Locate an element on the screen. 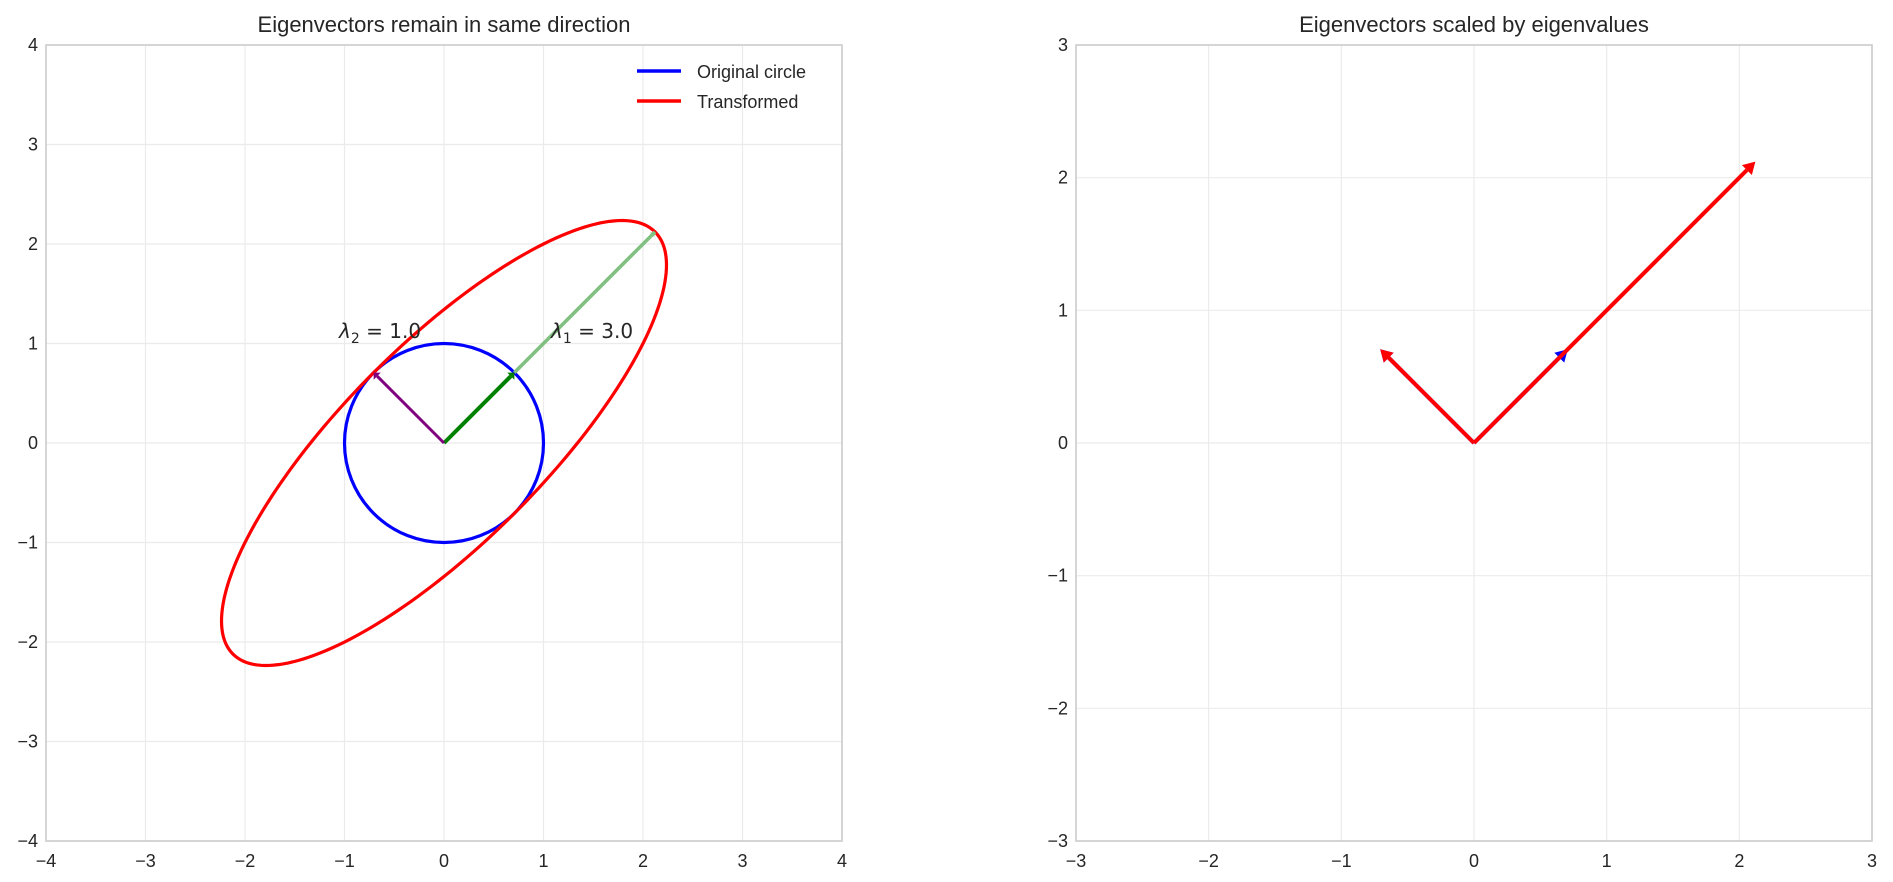 Image resolution: width=1893 pixels, height=882 pixels. lambda-subscript: 1 is located at coordinates (567, 339).